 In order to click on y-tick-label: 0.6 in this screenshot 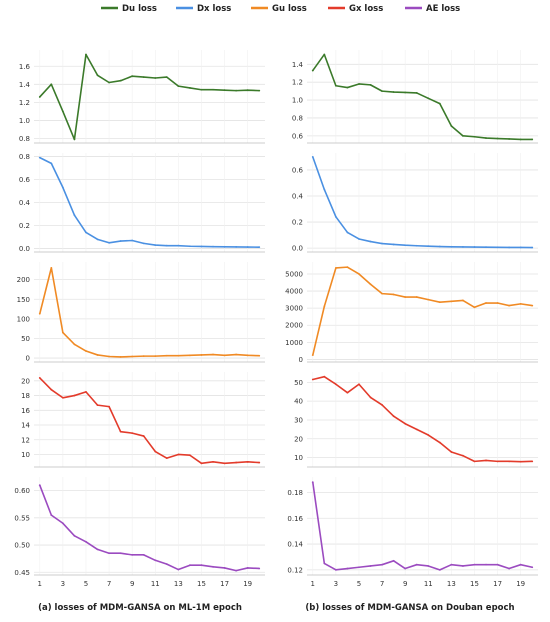, I will do `click(298, 170)`.